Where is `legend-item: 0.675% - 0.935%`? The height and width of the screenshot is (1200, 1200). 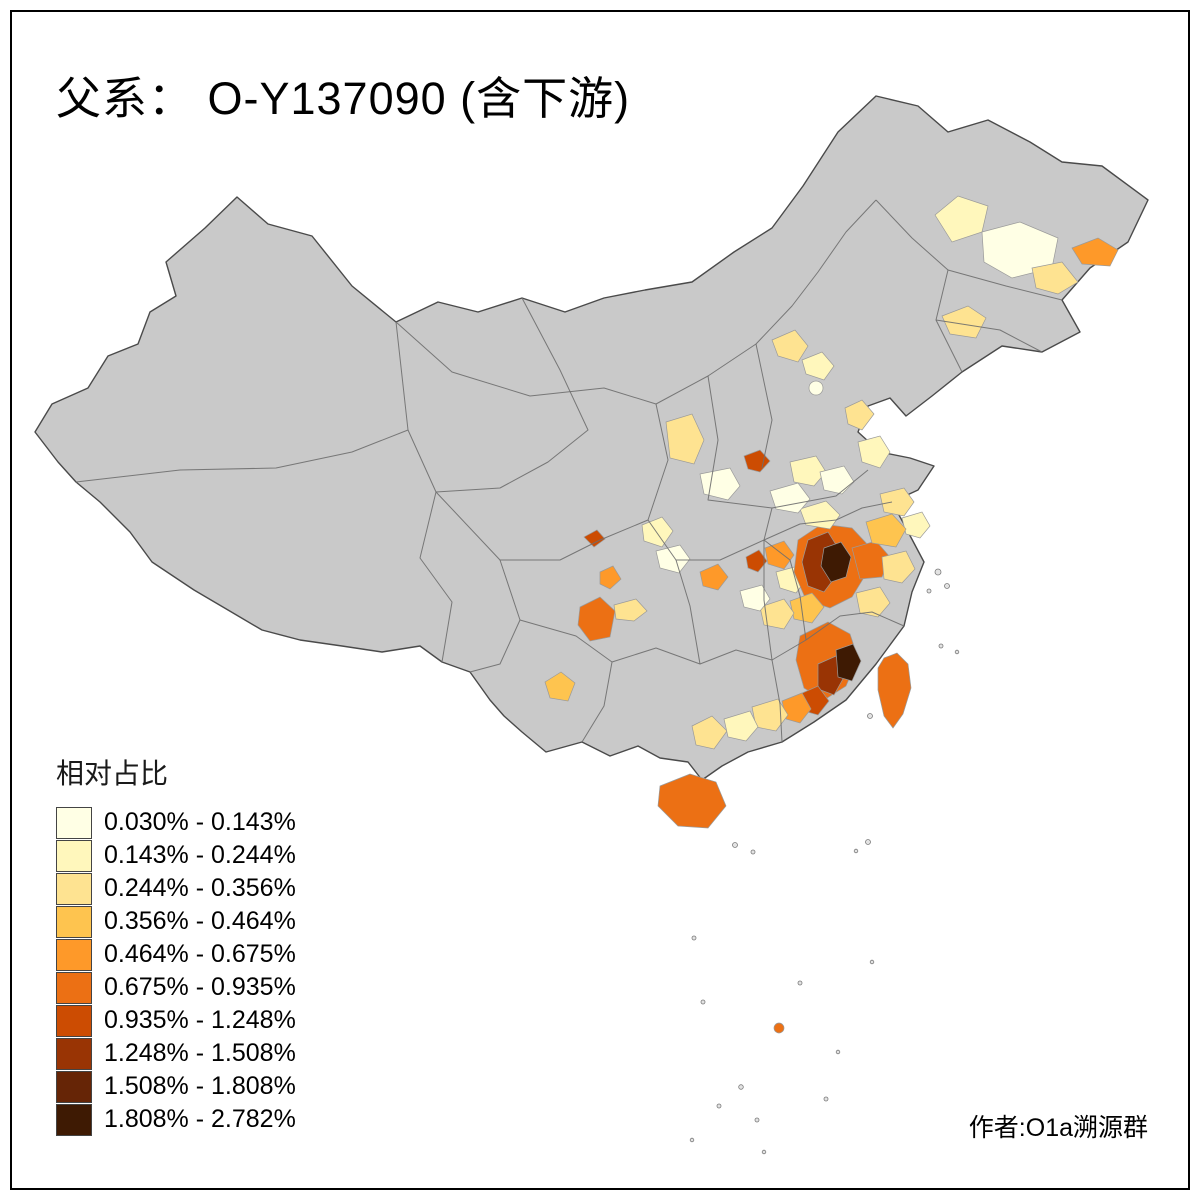
legend-item: 0.675% - 0.935% is located at coordinates (176, 987).